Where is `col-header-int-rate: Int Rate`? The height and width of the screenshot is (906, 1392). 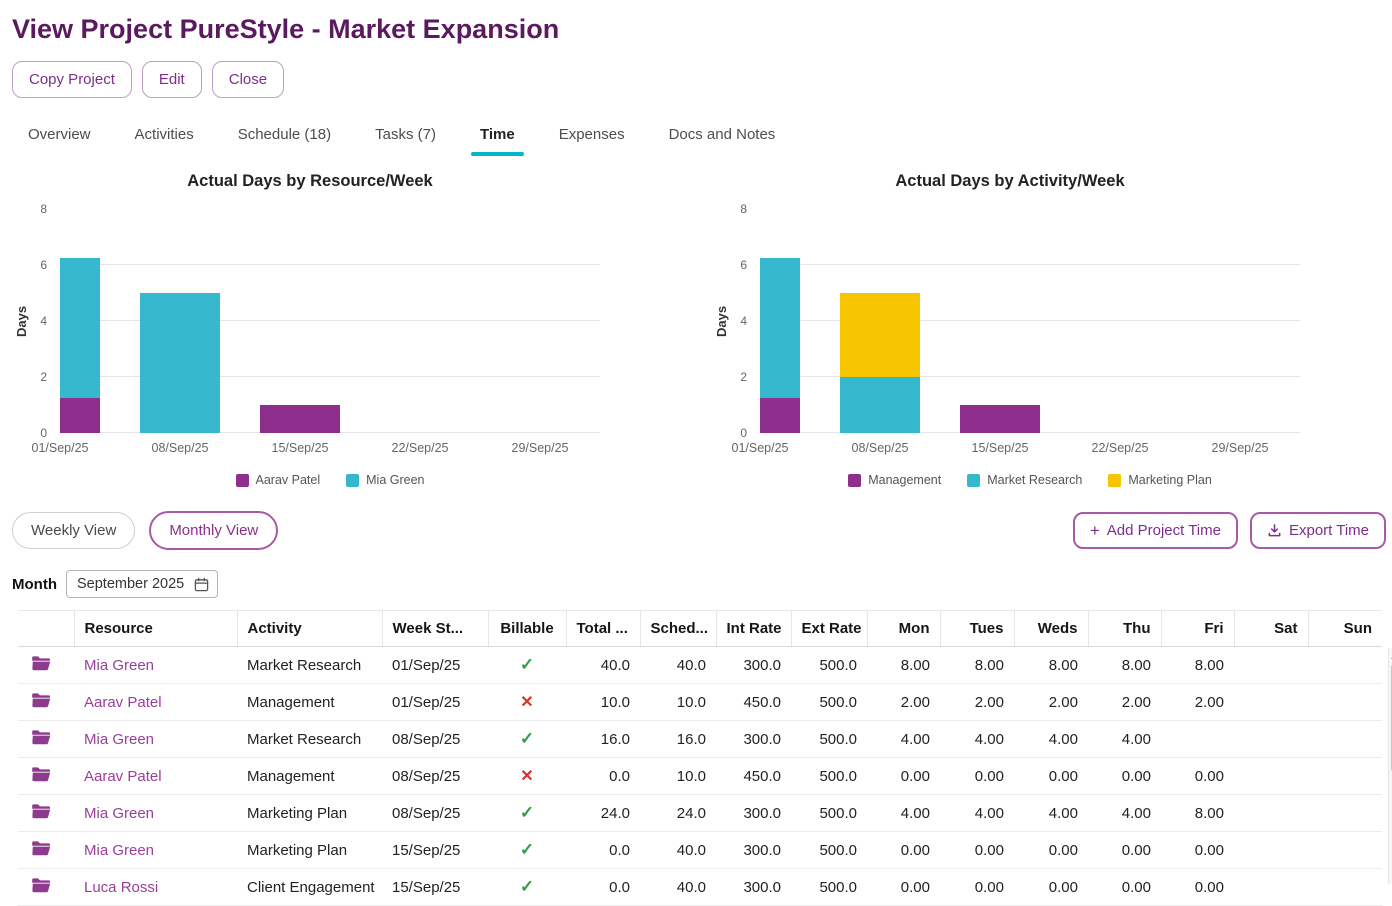 col-header-int-rate: Int Rate is located at coordinates (753, 629).